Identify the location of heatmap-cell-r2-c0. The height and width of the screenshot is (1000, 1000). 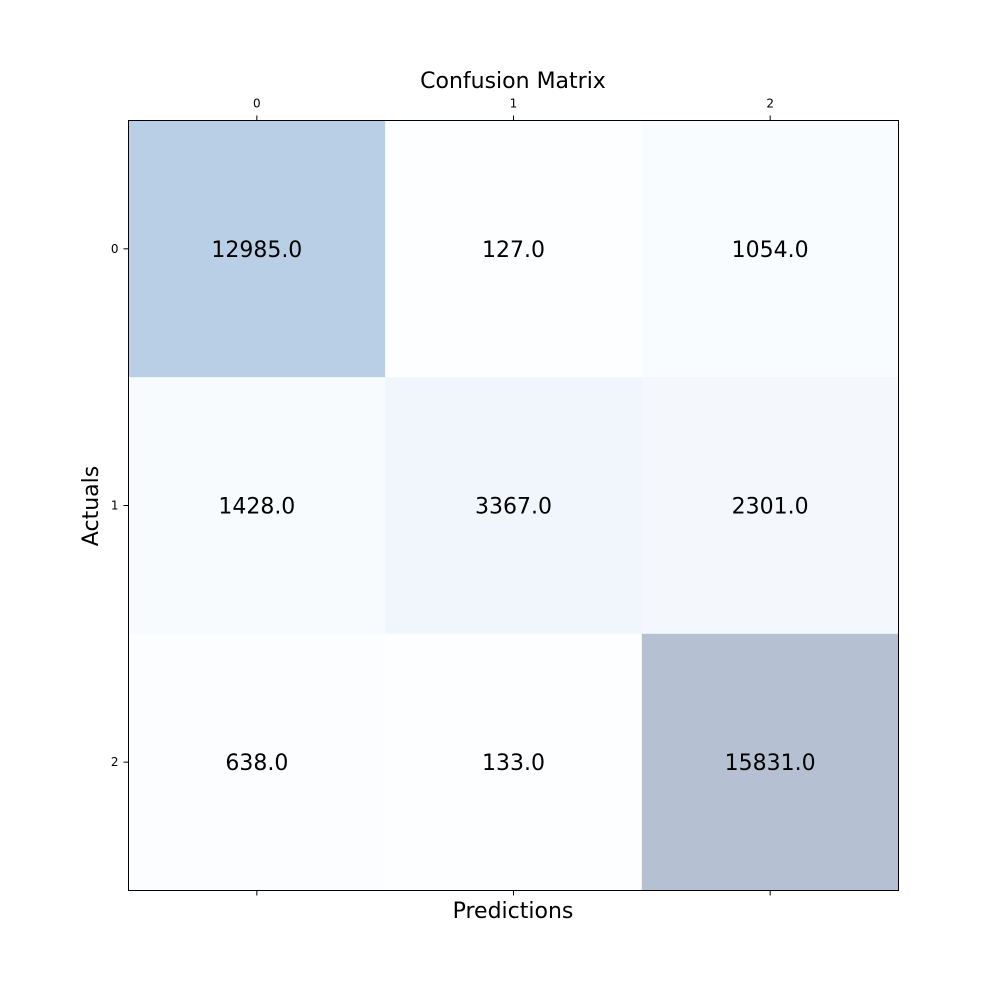
(257, 762).